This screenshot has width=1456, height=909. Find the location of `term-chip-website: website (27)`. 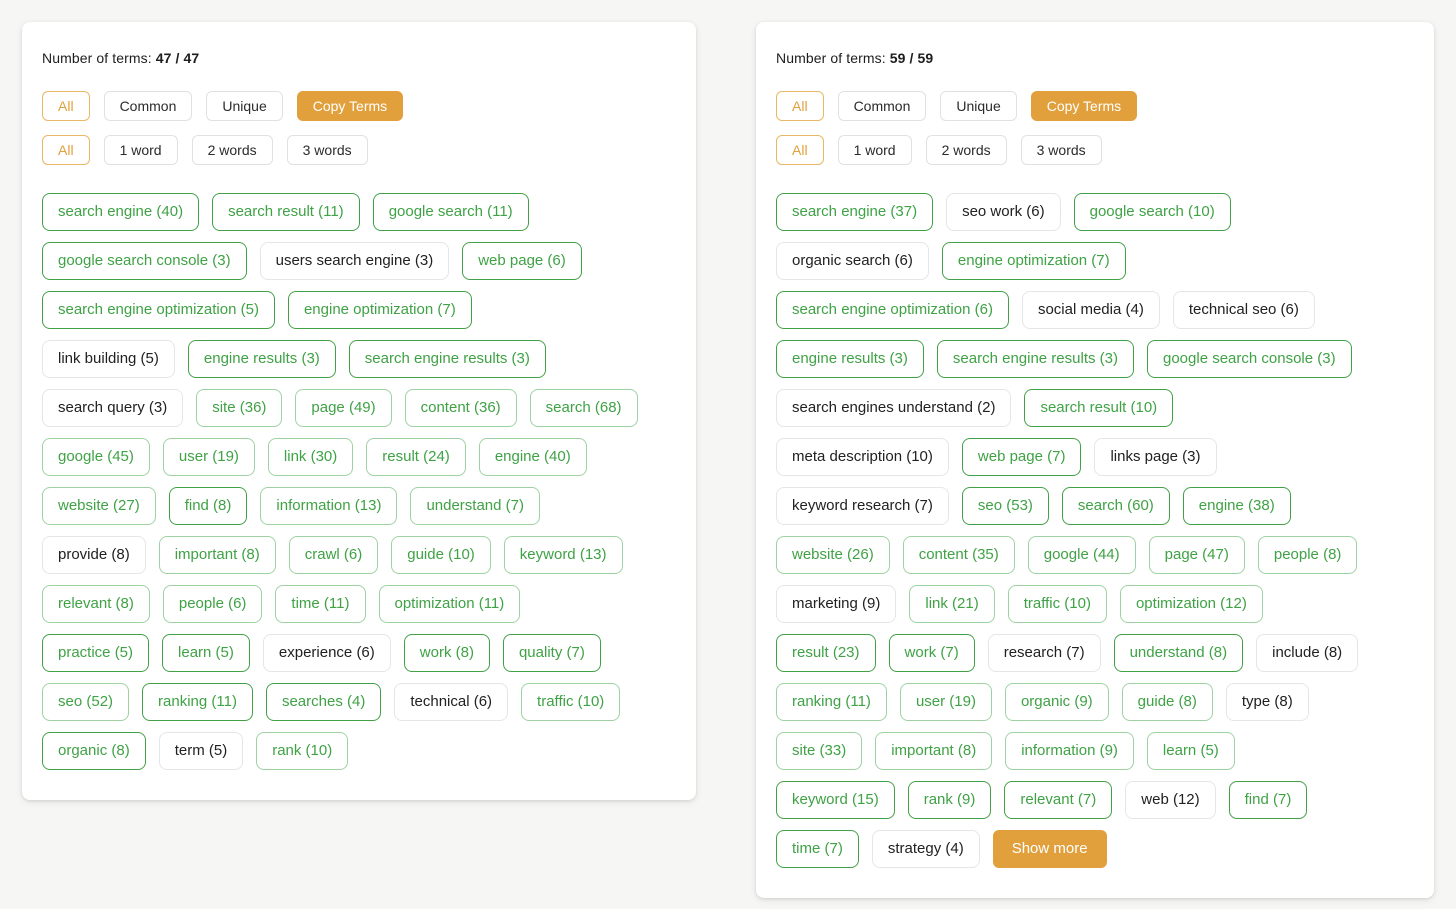

term-chip-website: website (27) is located at coordinates (99, 506).